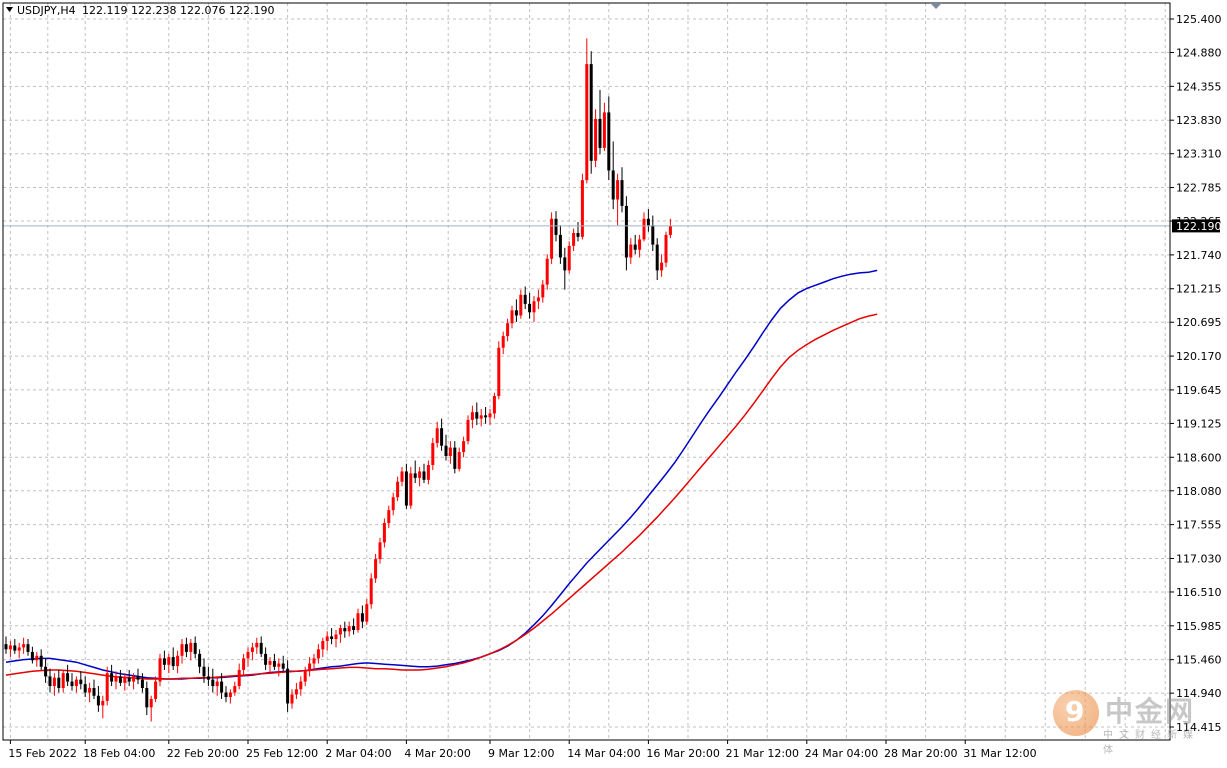 The height and width of the screenshot is (768, 1227). What do you see at coordinates (1133, 723) in the screenshot?
I see `watermark: 9 中金网 中文财经新媒体` at bounding box center [1133, 723].